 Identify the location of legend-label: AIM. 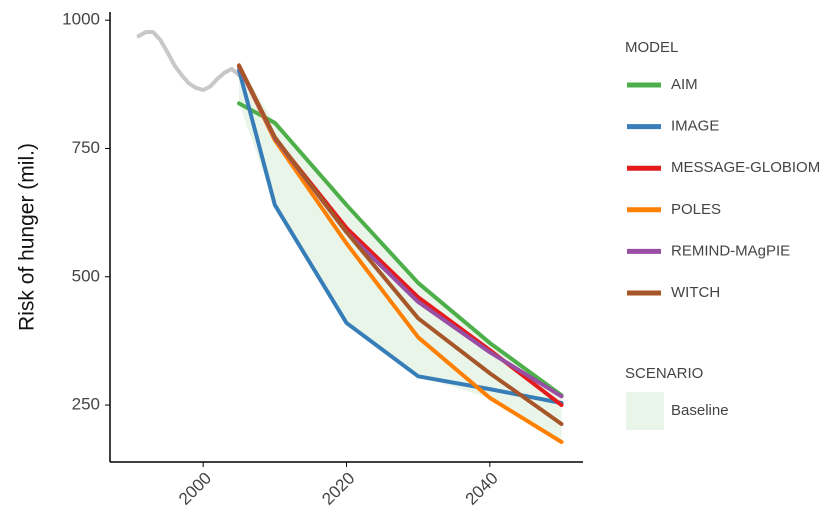
(684, 84).